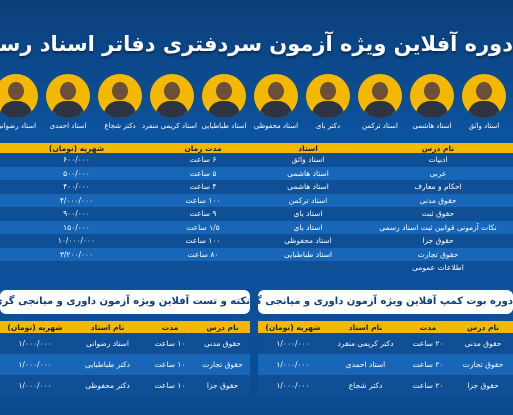 The width and height of the screenshot is (513, 415). Describe the element at coordinates (256, 148) in the screenshot. I see `header-row: نام درس استاد مدت زمان شهریه (تومان)` at that location.